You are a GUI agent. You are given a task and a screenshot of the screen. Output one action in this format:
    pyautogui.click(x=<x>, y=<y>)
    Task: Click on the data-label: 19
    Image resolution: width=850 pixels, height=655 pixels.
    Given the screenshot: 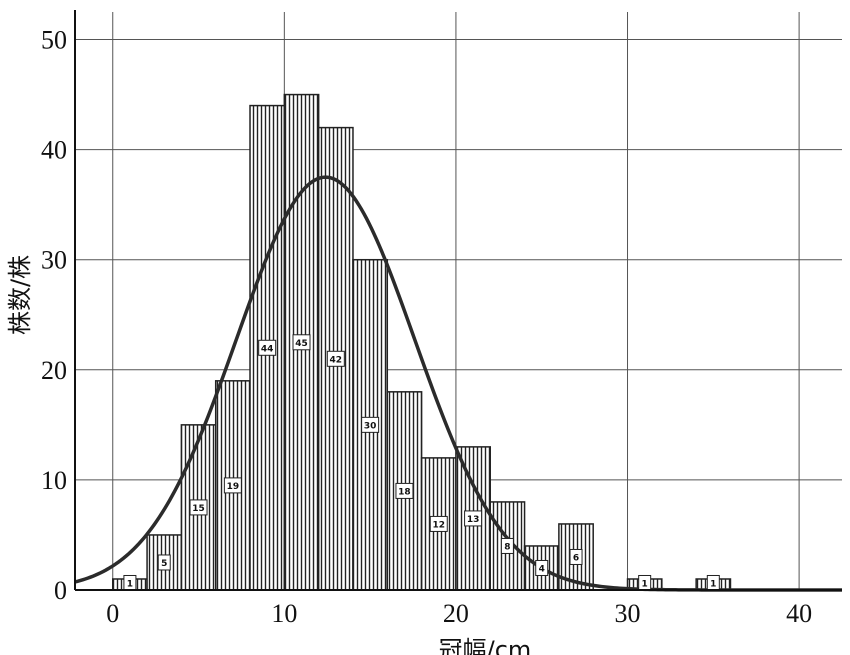 What is the action you would take?
    pyautogui.click(x=233, y=487)
    